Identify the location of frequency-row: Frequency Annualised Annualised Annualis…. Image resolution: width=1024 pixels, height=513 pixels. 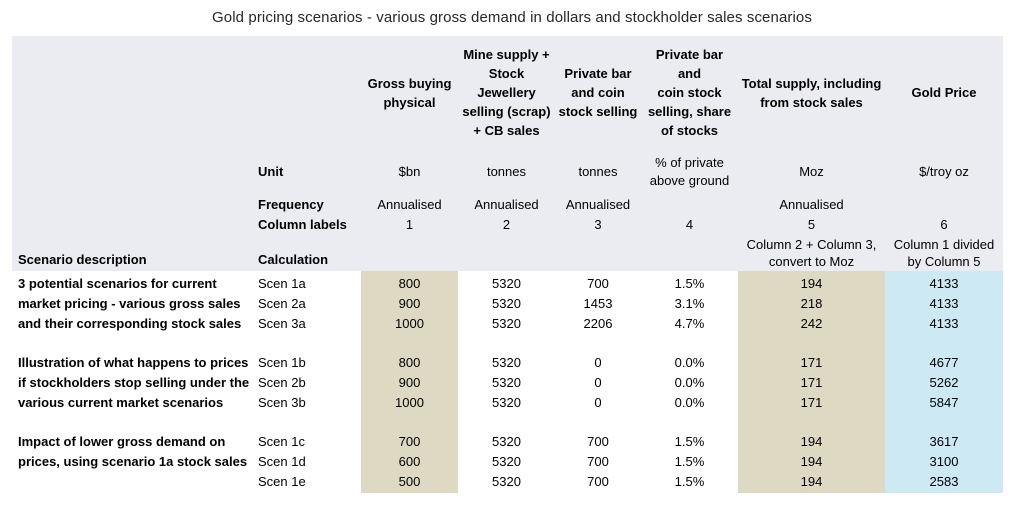
(507, 205).